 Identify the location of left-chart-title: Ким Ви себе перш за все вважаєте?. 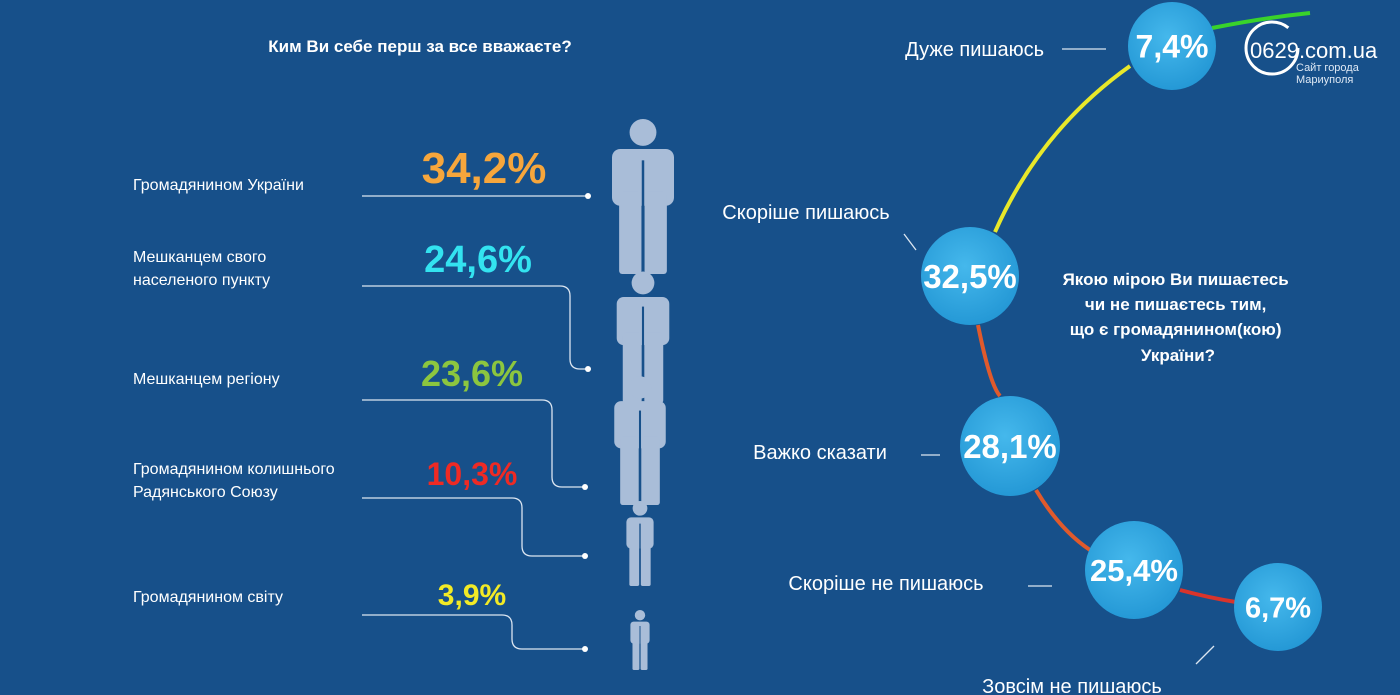
(419, 46).